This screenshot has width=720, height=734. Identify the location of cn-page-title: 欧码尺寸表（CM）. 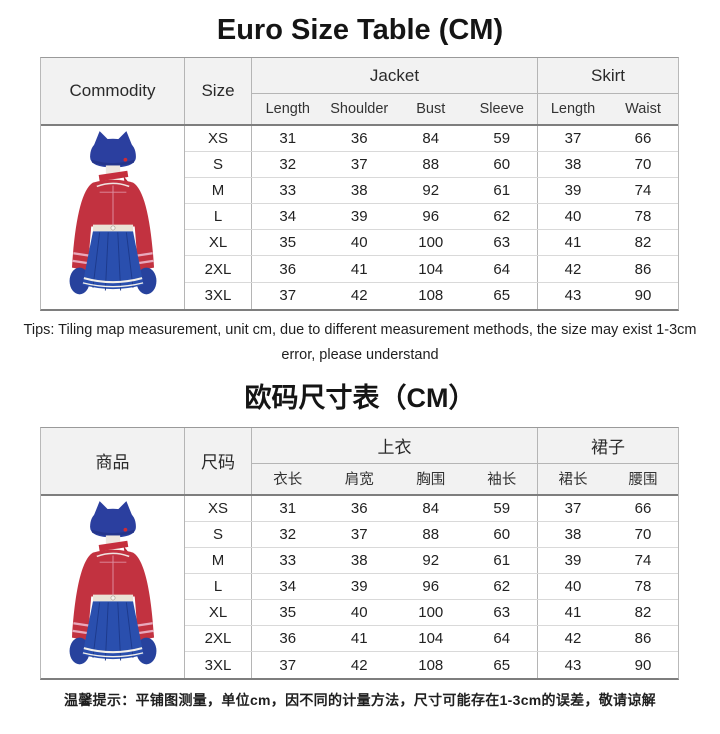
(360, 397).